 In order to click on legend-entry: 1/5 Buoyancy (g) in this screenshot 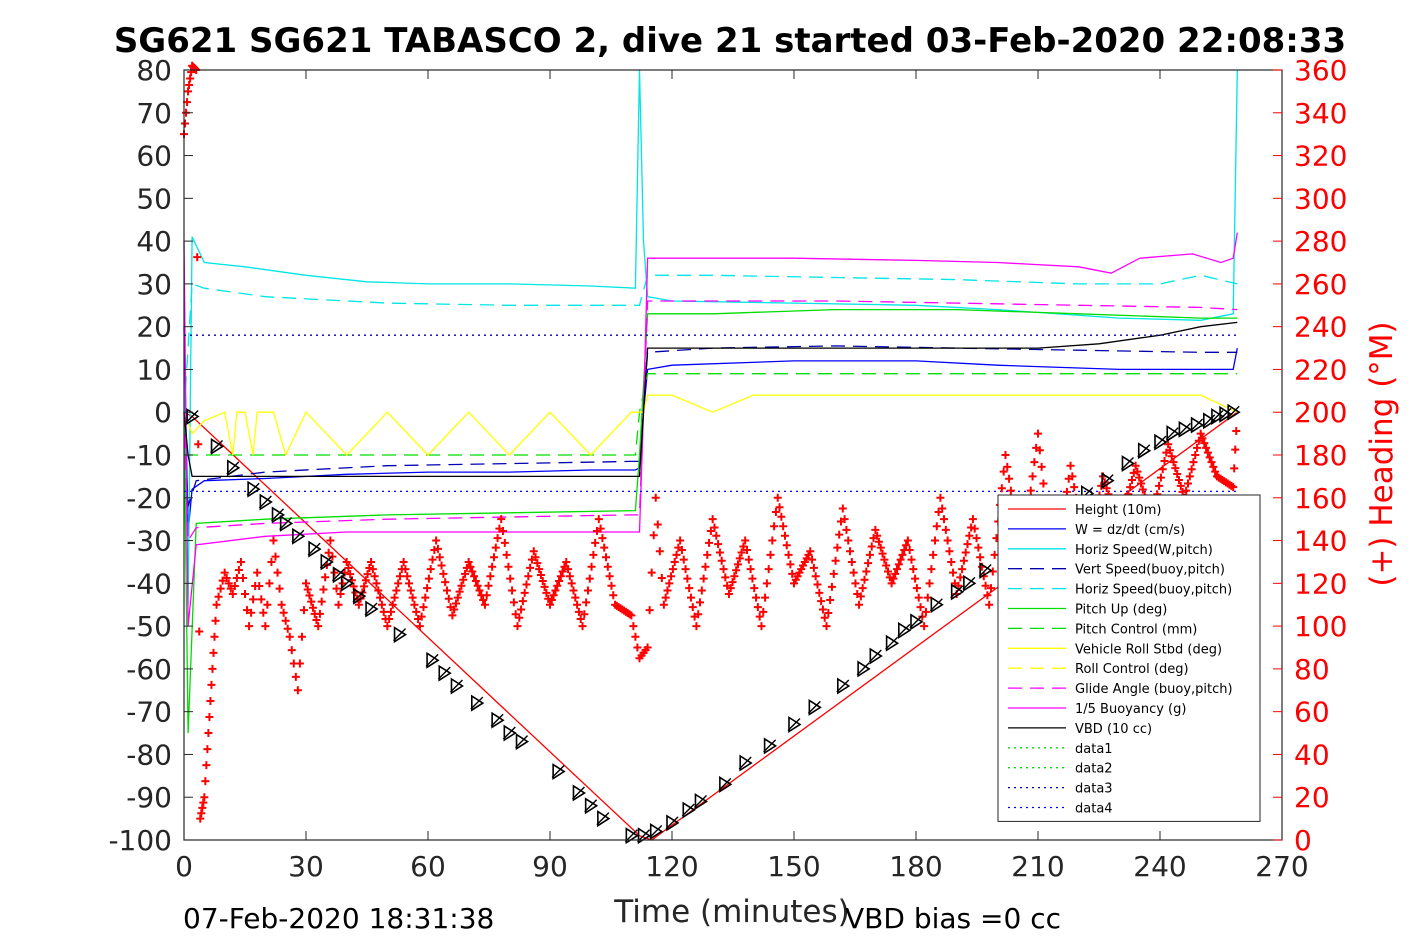, I will do `click(1130, 709)`.